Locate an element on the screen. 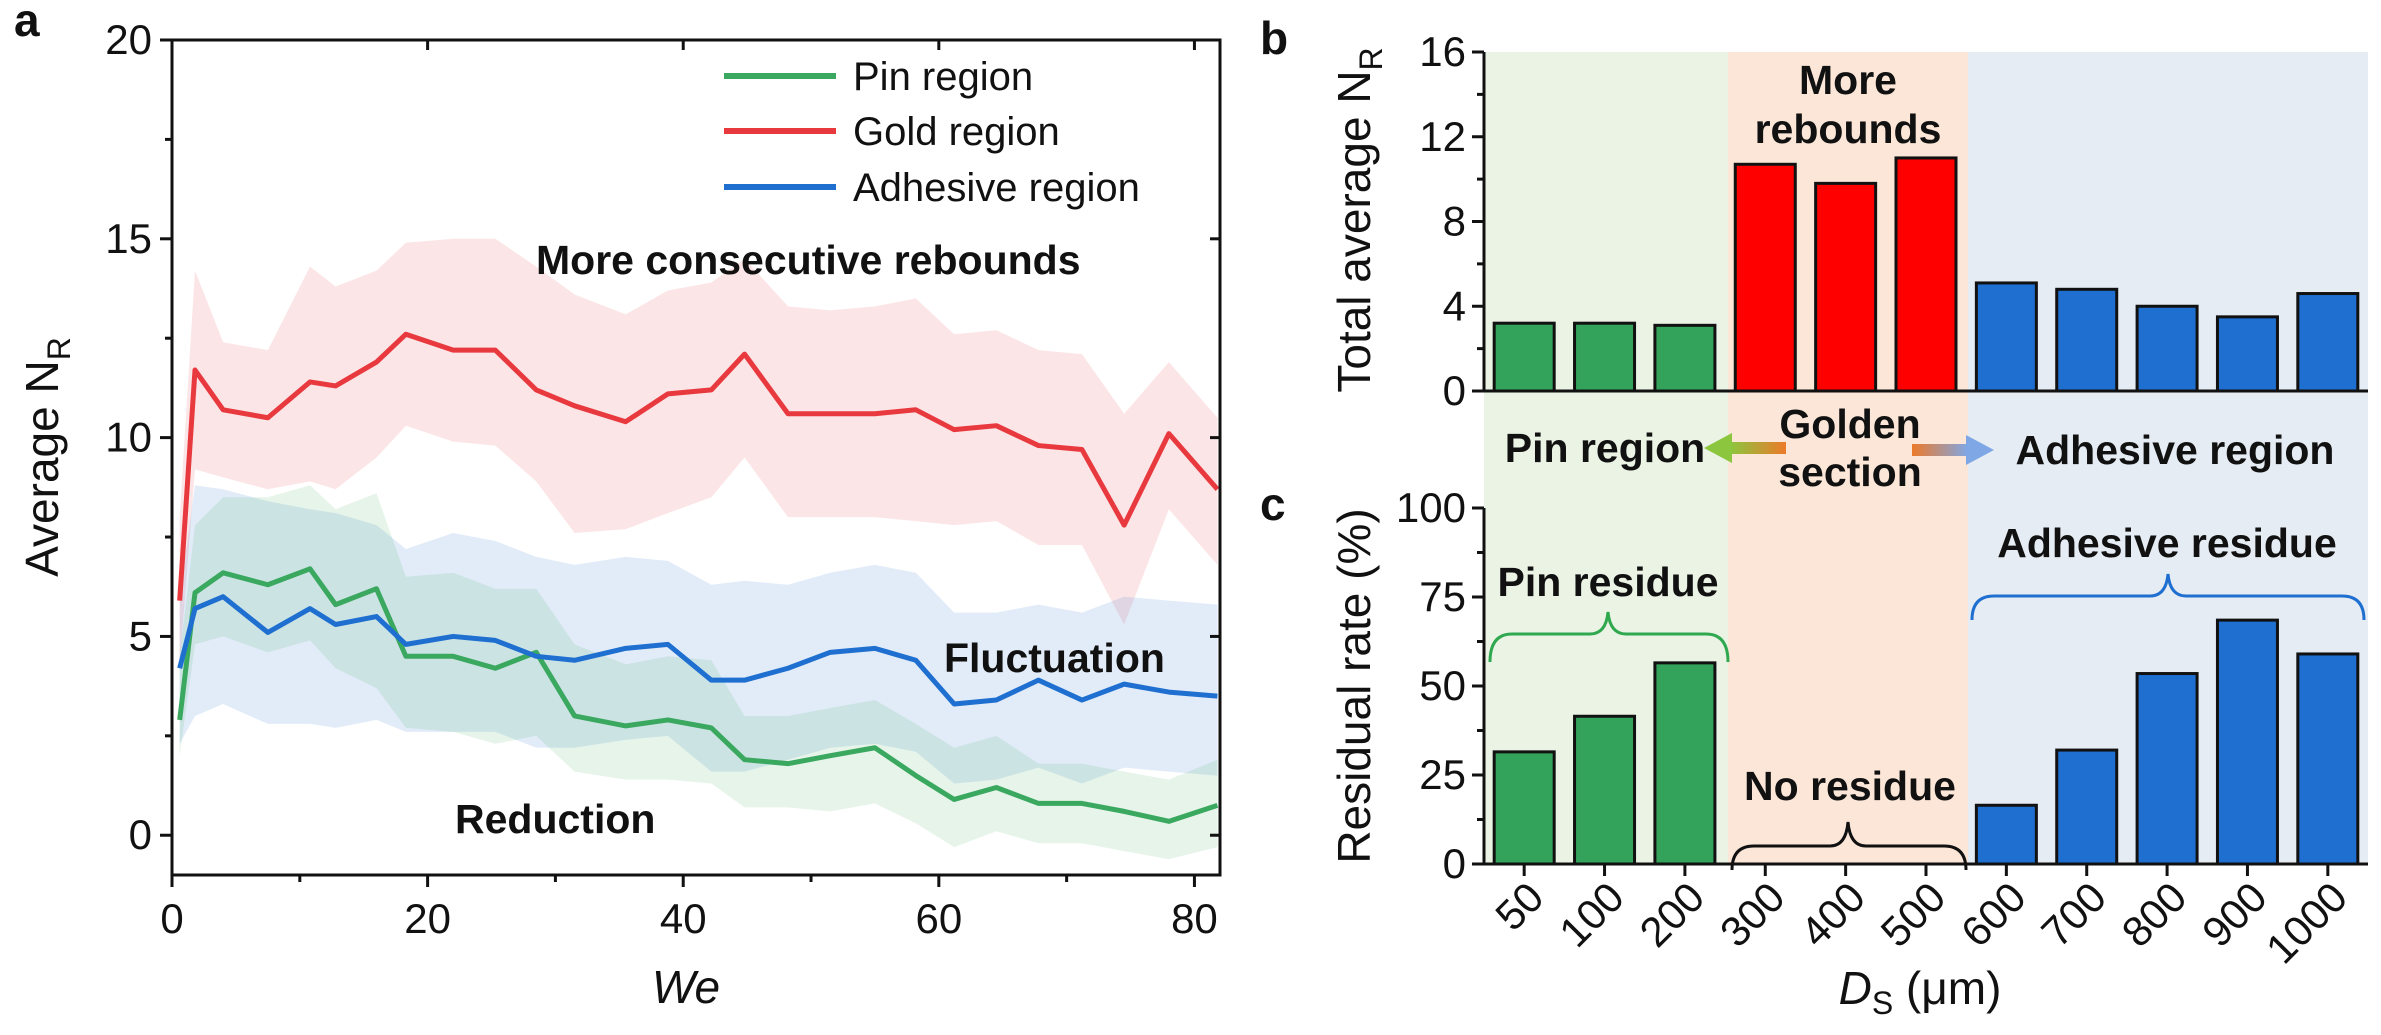  panel-c-y-axis-title: Residual rate (%) is located at coordinates (1354, 685).